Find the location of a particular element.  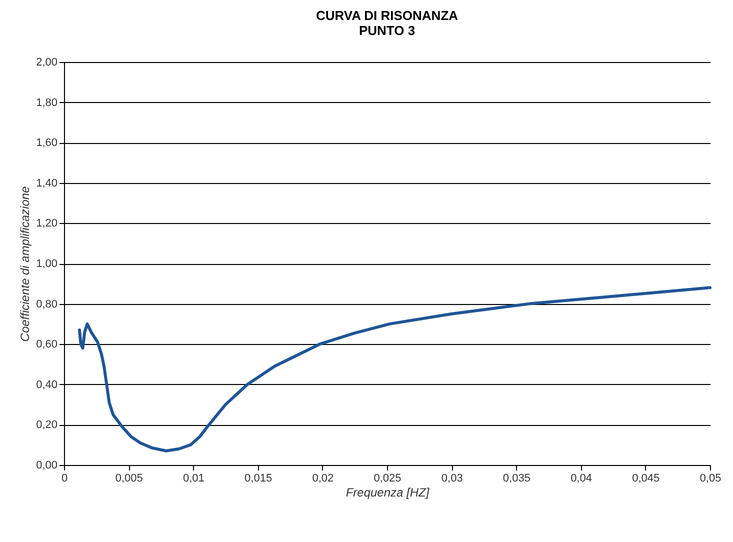

y-tick-label: 0,80 is located at coordinates (47, 304).